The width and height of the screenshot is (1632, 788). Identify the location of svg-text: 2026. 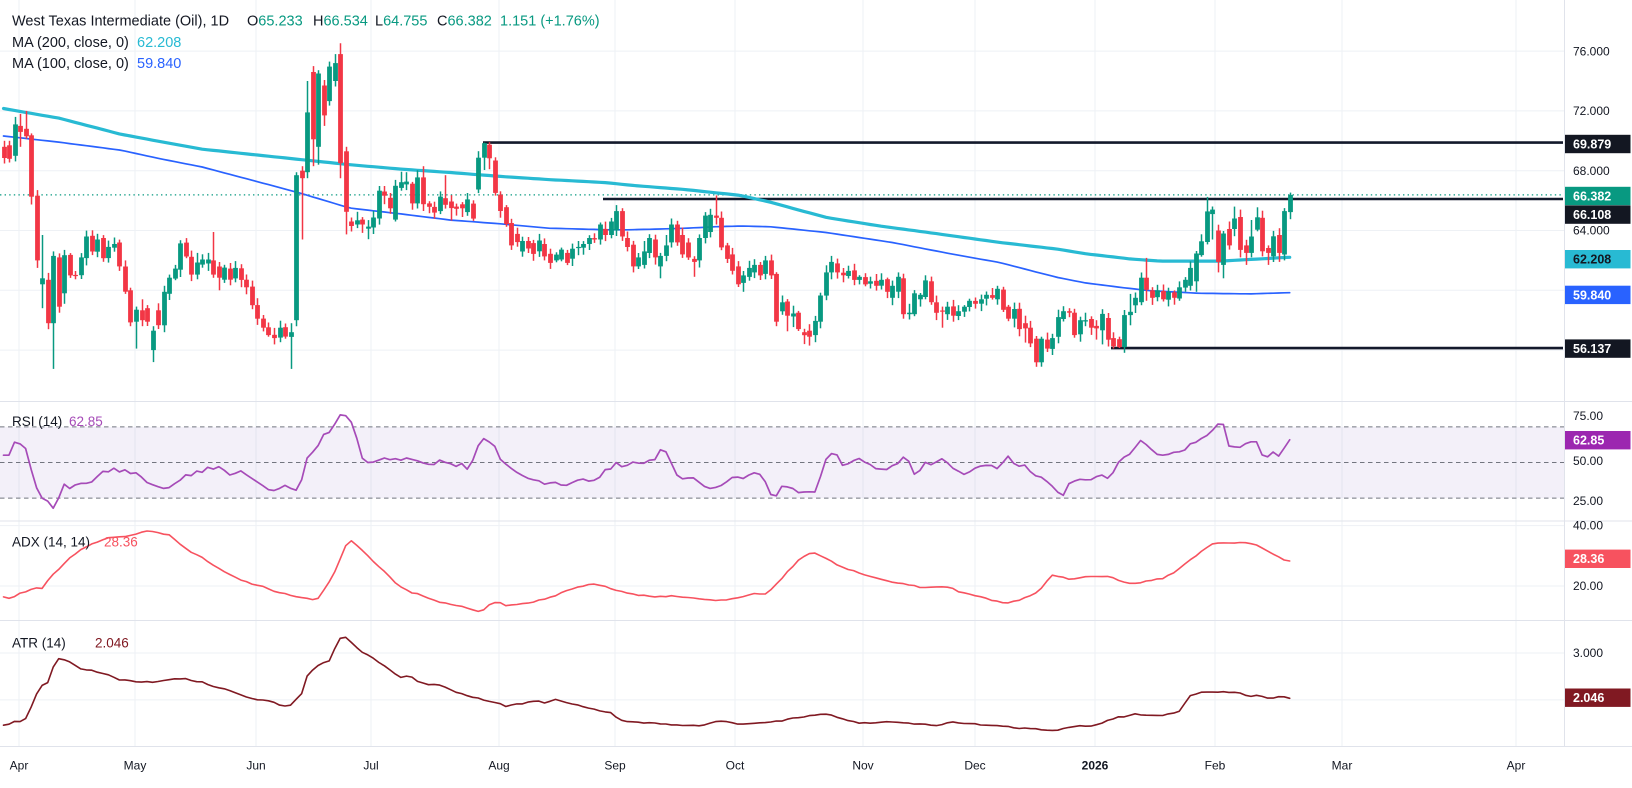
(1095, 766).